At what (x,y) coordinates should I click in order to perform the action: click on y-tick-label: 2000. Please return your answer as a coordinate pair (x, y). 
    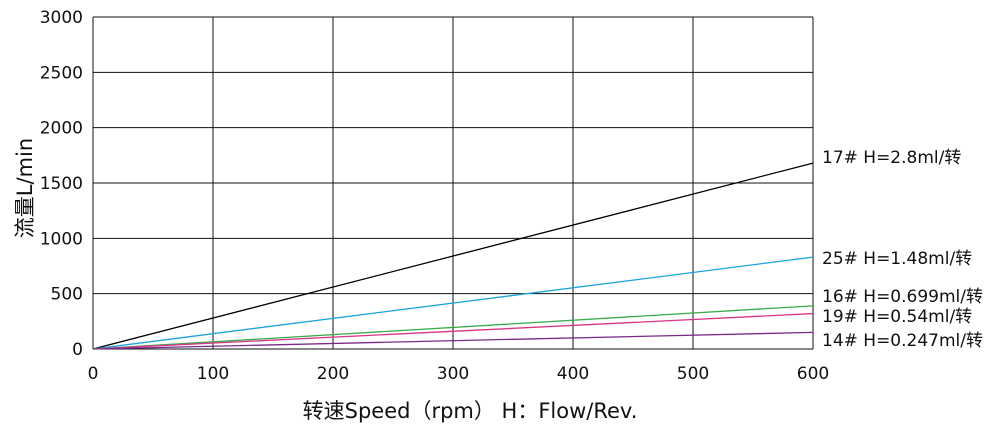
    Looking at the image, I should click on (61, 129).